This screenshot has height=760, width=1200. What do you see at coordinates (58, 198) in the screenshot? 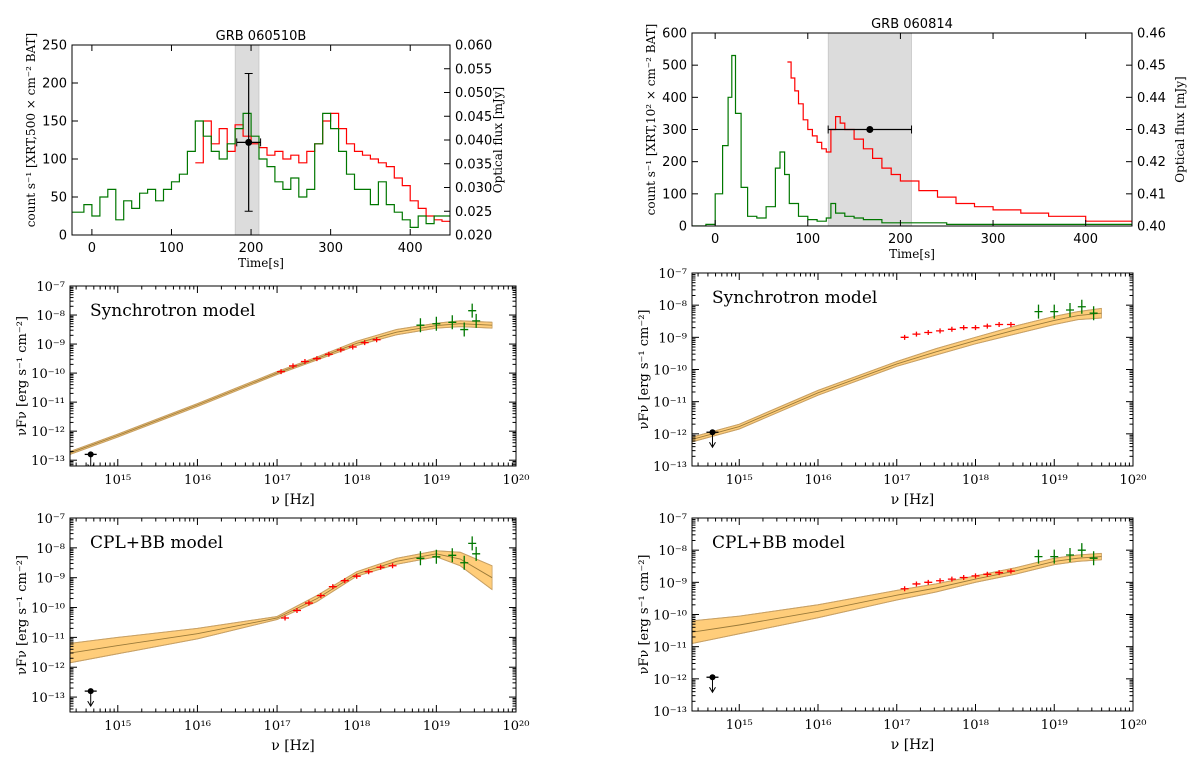
I see `y-tick-label: 50` at bounding box center [58, 198].